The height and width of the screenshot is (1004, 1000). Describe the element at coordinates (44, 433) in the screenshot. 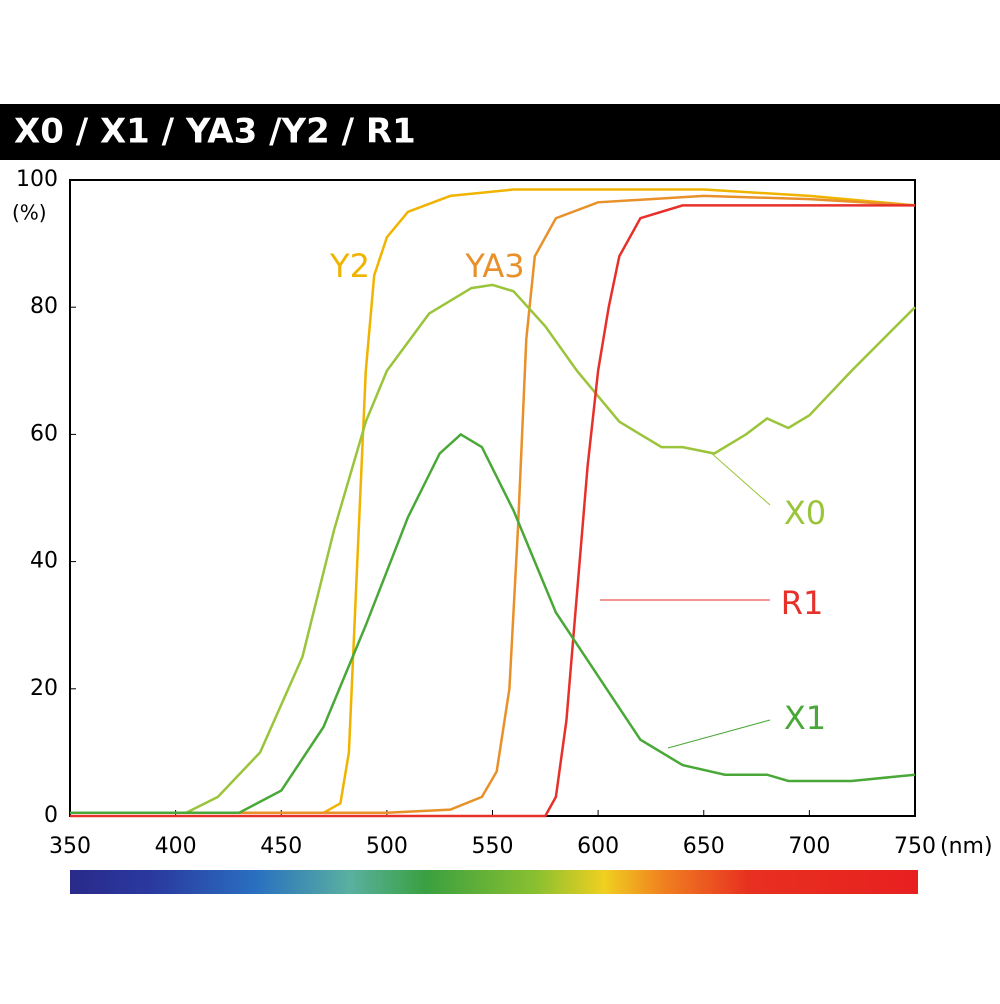

I see `y-tick-label: 60` at that location.